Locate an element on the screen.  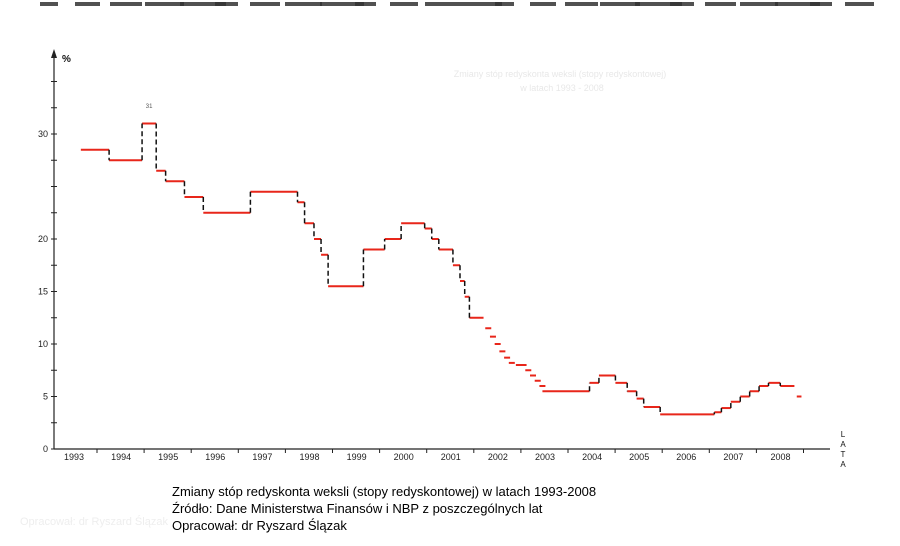
y-tick-label-15: 15 is located at coordinates (43, 292).